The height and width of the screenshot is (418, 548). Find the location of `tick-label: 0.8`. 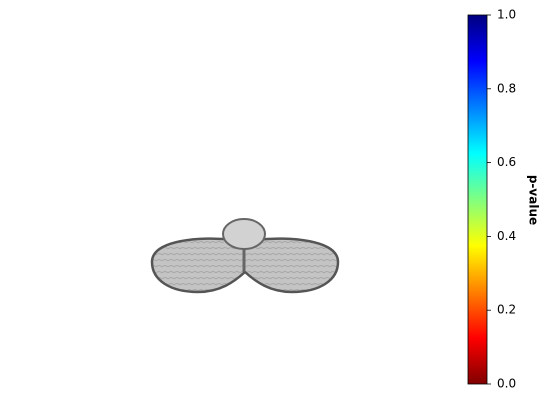

tick-label: 0.8 is located at coordinates (506, 88).